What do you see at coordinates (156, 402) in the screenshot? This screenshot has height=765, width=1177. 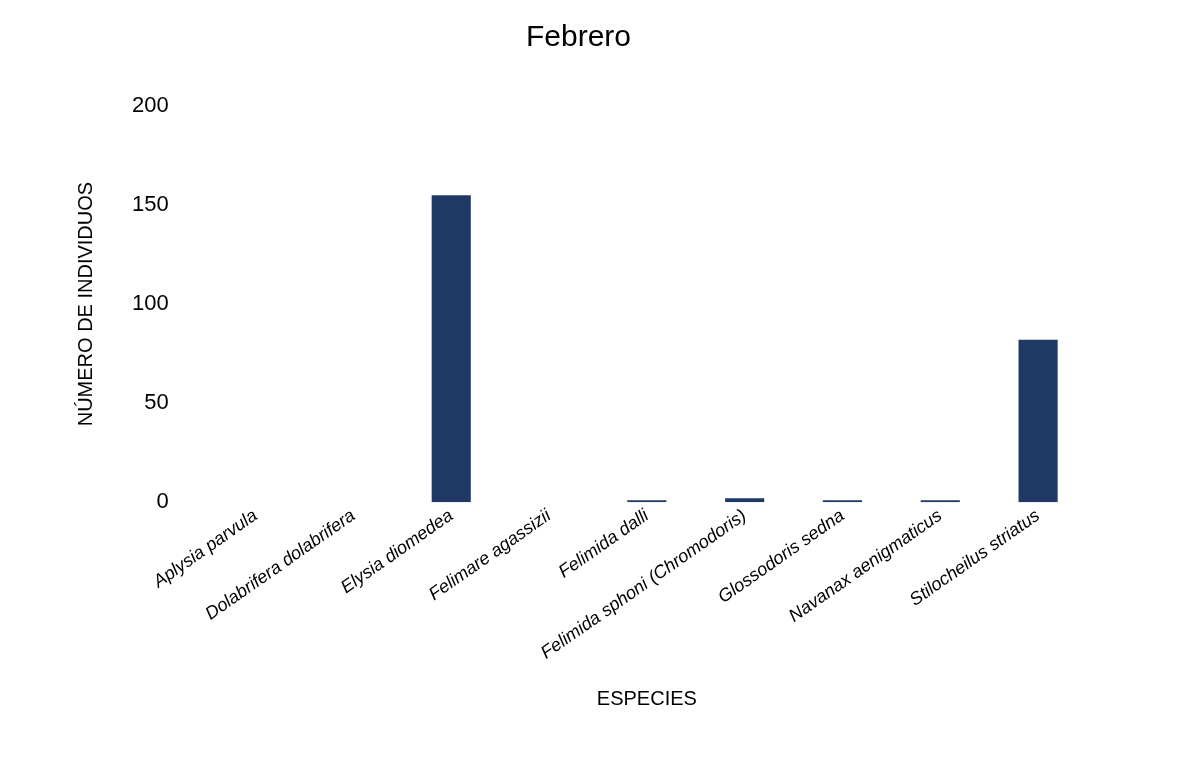 I see `y-tick-label: 50` at bounding box center [156, 402].